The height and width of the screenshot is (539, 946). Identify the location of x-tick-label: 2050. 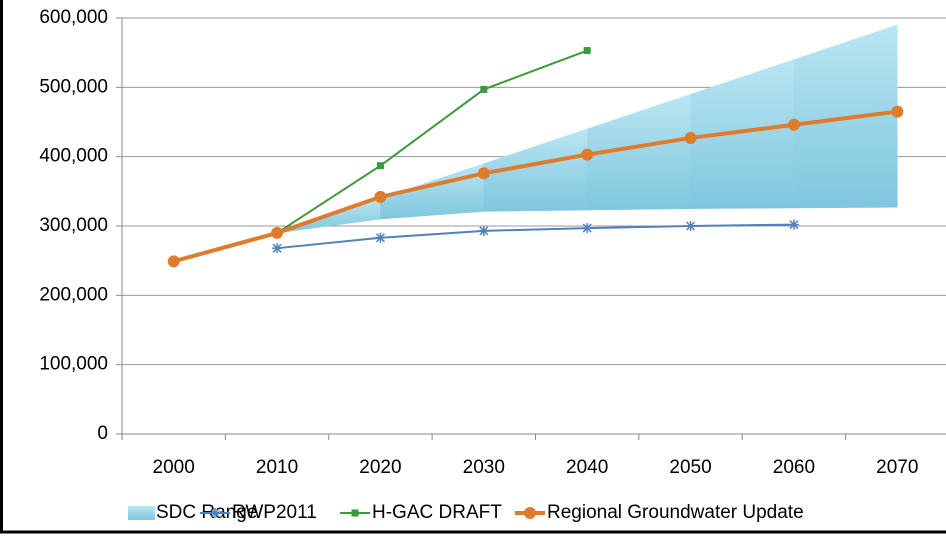
(690, 467).